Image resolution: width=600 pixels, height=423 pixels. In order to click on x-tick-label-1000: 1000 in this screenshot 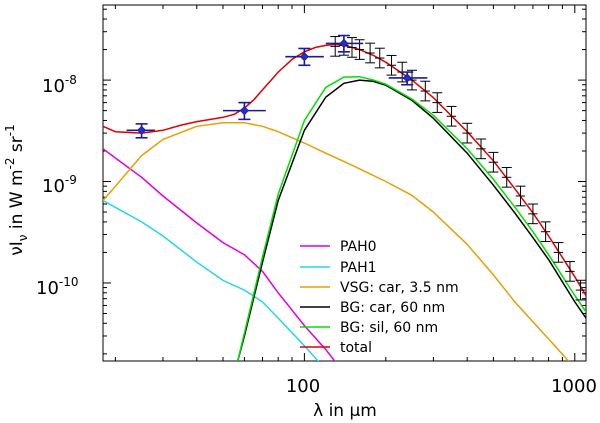, I will do `click(574, 386)`.